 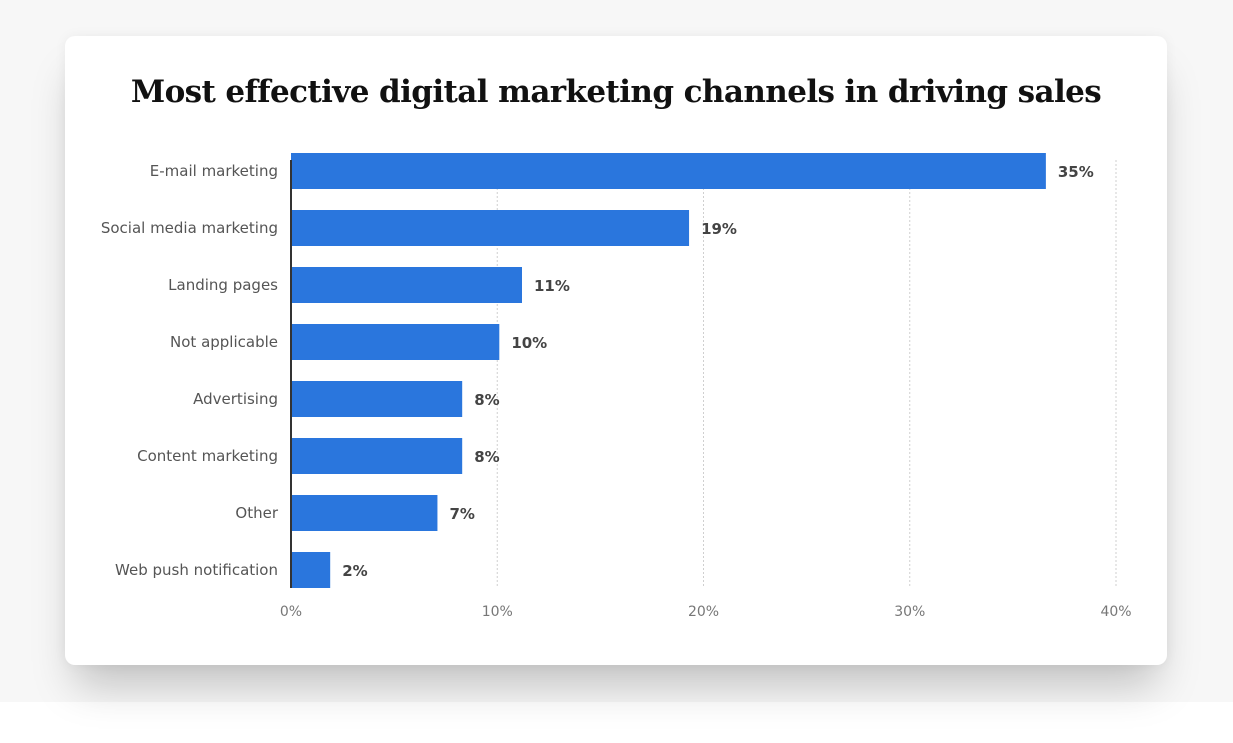 What do you see at coordinates (616, 722) in the screenshot?
I see `page-background-band` at bounding box center [616, 722].